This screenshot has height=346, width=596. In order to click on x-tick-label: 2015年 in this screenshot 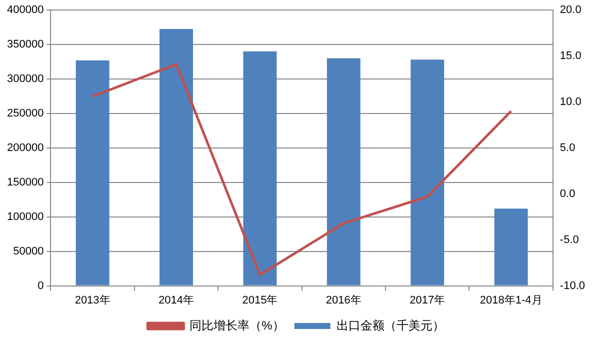, I will do `click(260, 300)`.